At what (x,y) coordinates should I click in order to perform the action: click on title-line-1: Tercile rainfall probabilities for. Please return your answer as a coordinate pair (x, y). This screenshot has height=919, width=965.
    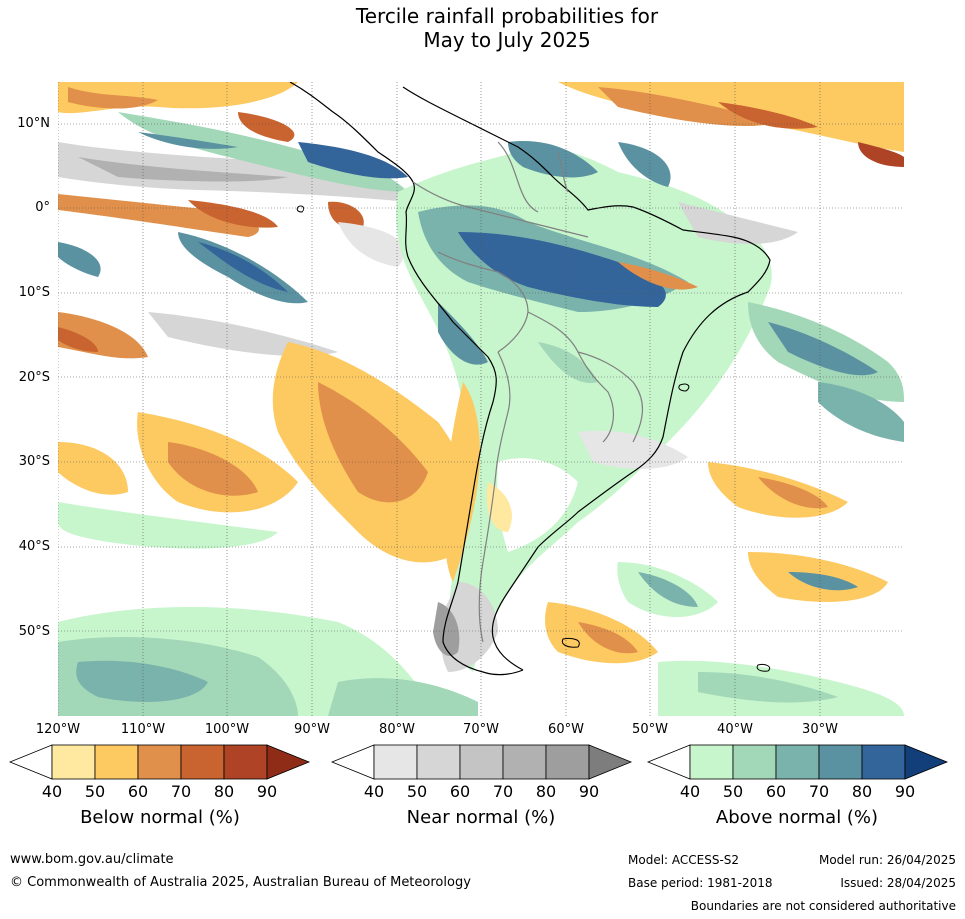
    Looking at the image, I should click on (507, 16).